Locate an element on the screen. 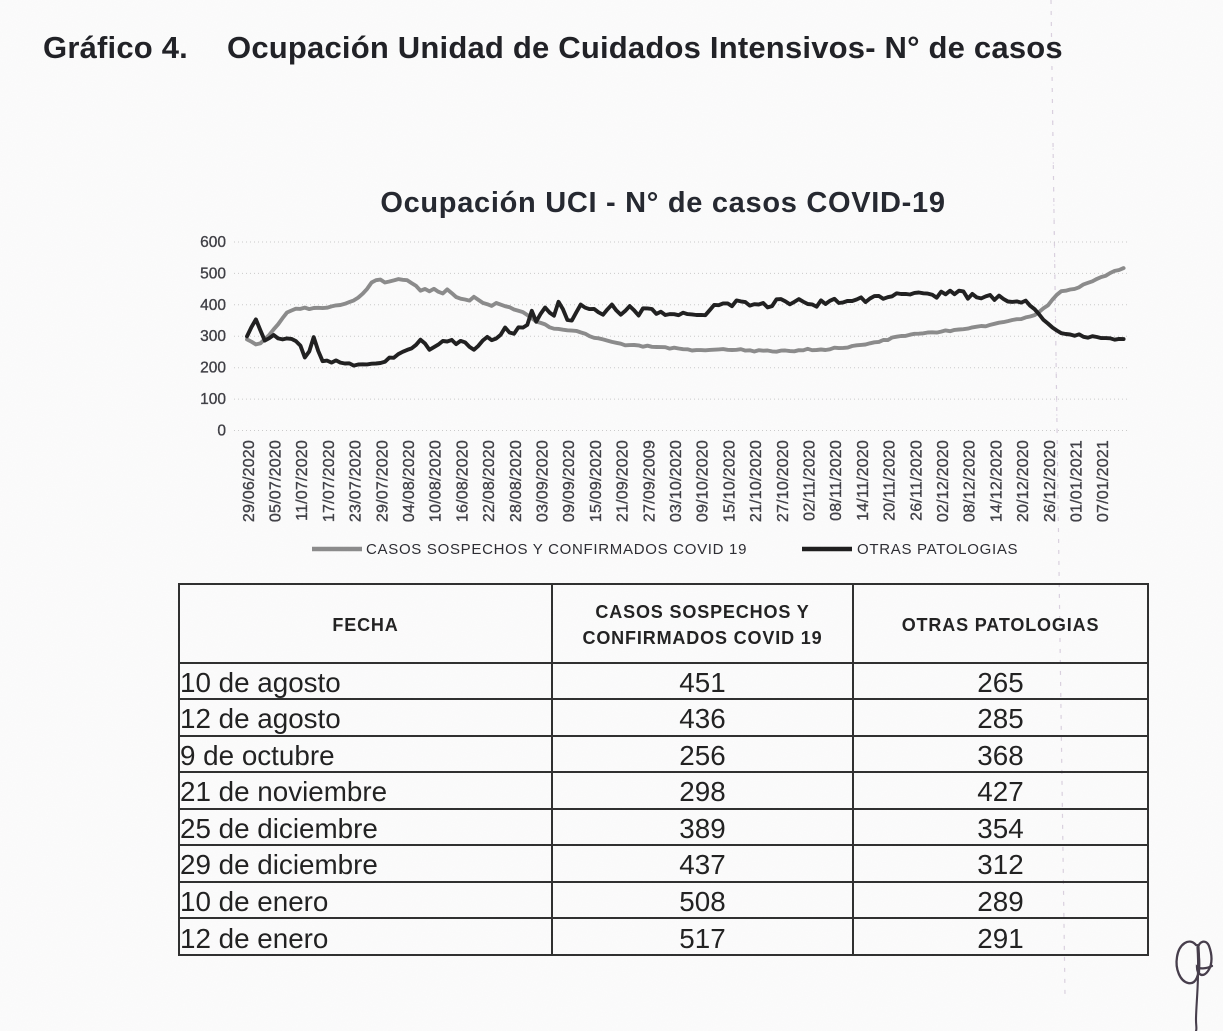  svg-text: 08/12/2020 is located at coordinates (970, 481).